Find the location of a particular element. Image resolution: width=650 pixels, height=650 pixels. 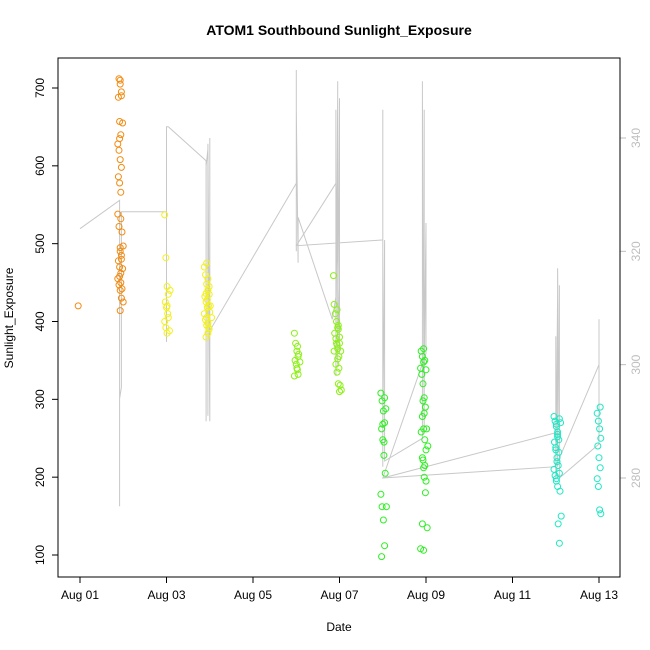

y2-tick-label: 340 is located at coordinates (636, 138).